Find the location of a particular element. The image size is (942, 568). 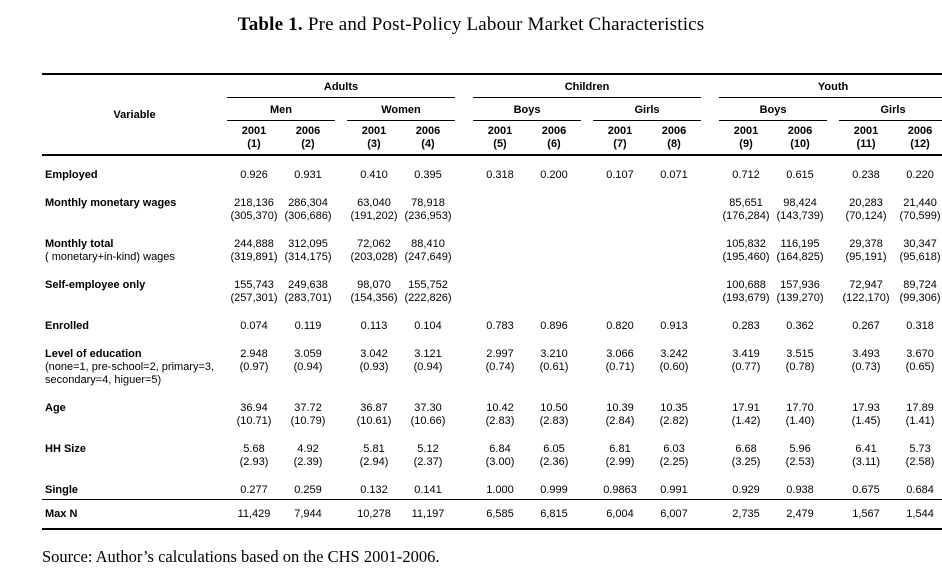

cell-value: 286,304 is located at coordinates (308, 203).